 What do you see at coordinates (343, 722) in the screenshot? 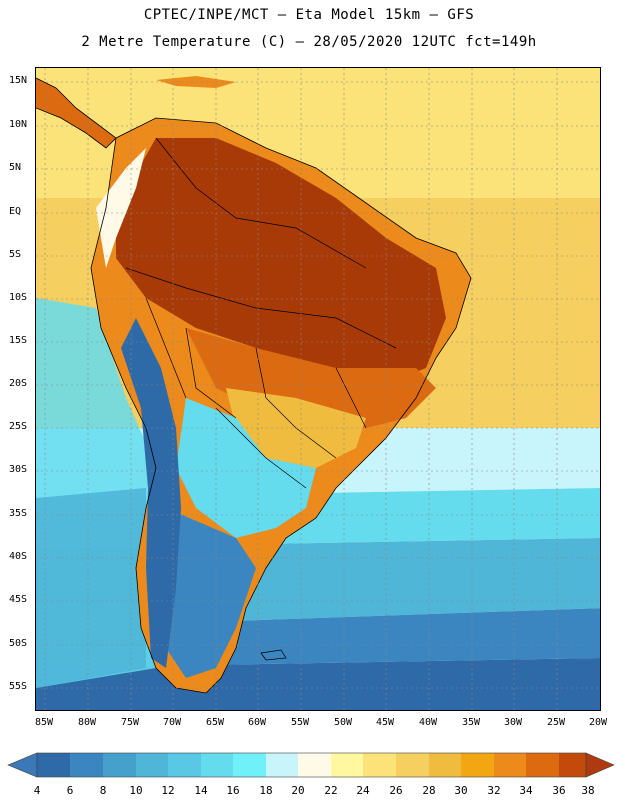
I see `lon-label-50w: 50W` at bounding box center [343, 722].